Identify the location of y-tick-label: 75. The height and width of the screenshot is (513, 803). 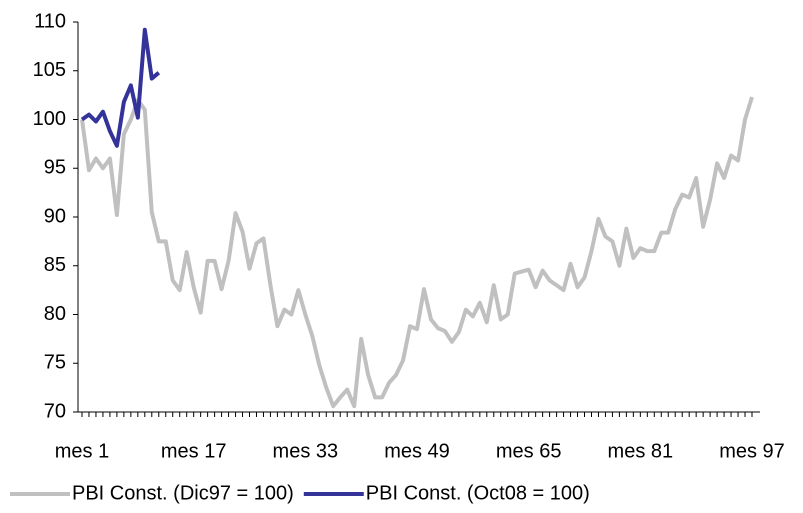
(55, 363).